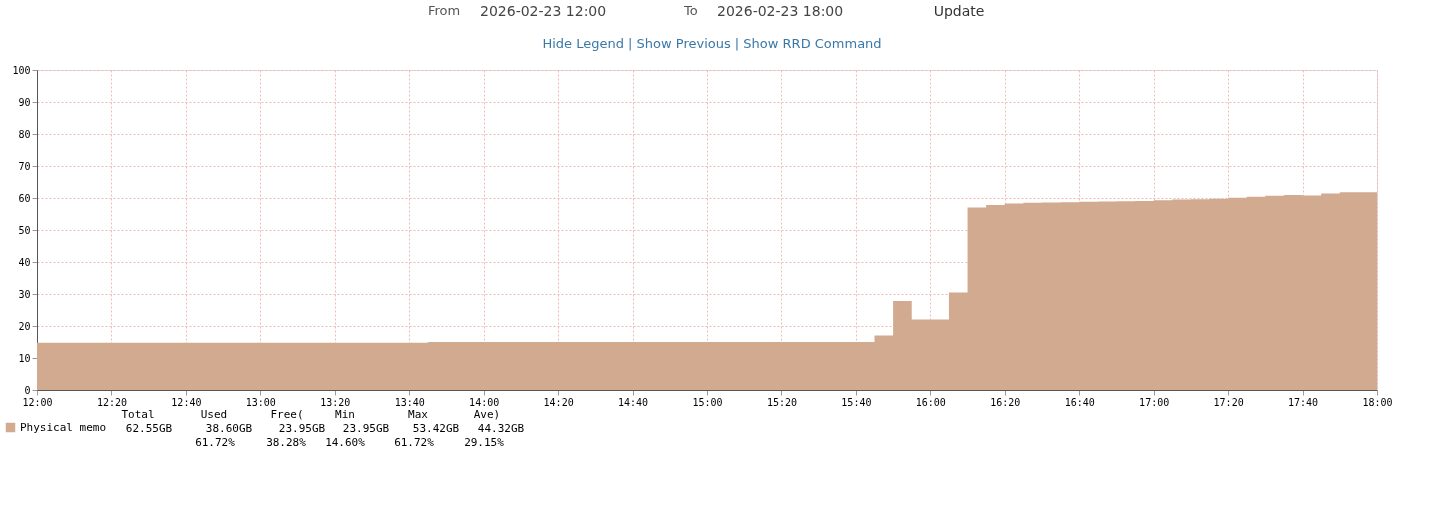 The width and height of the screenshot is (1438, 512). Describe the element at coordinates (24, 358) in the screenshot. I see `y-tick-label: 10` at that location.